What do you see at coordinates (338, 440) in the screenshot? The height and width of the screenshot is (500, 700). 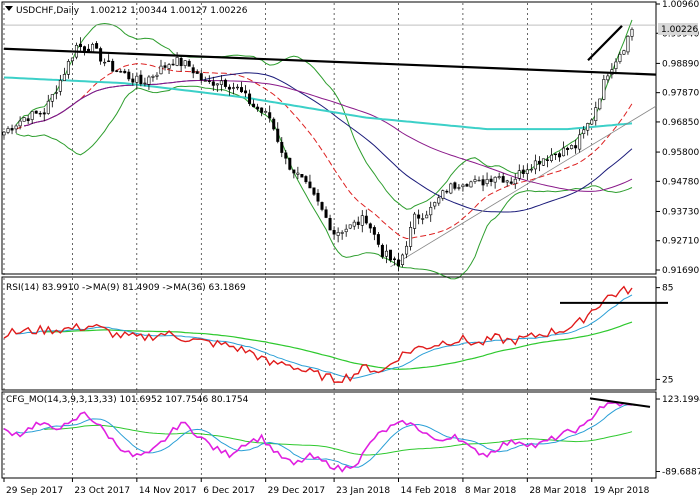 I see `cfg-slow-line` at bounding box center [338, 440].